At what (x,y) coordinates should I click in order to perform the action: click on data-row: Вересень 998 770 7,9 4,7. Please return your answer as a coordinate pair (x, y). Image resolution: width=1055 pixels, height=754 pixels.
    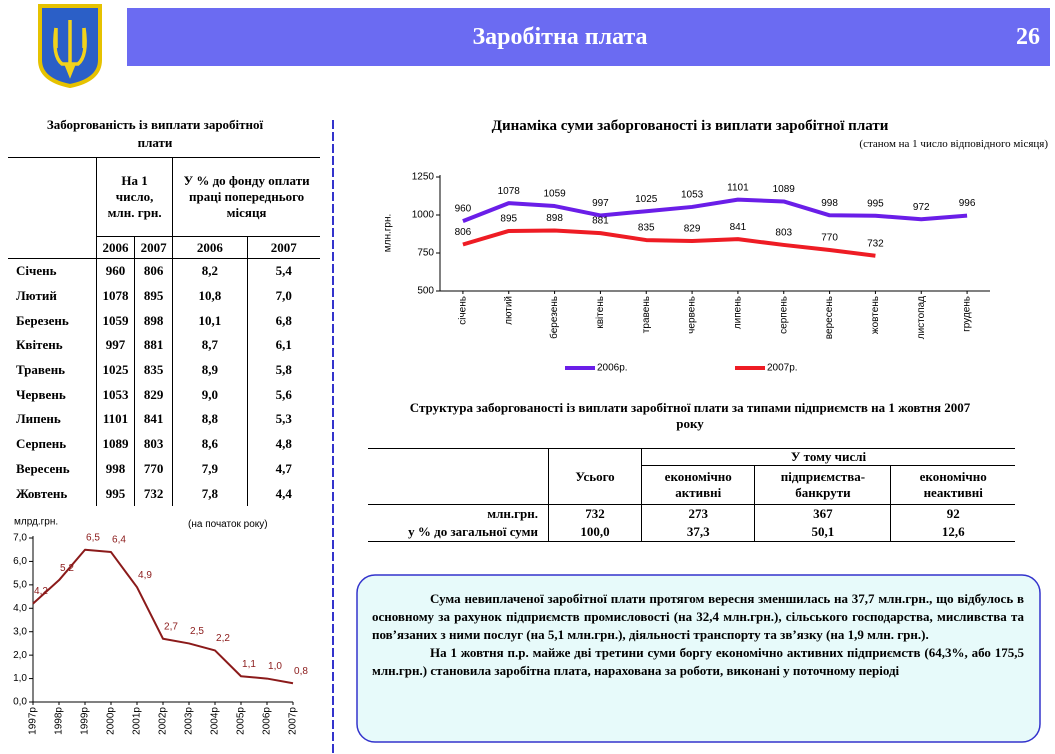
    Looking at the image, I should click on (164, 469).